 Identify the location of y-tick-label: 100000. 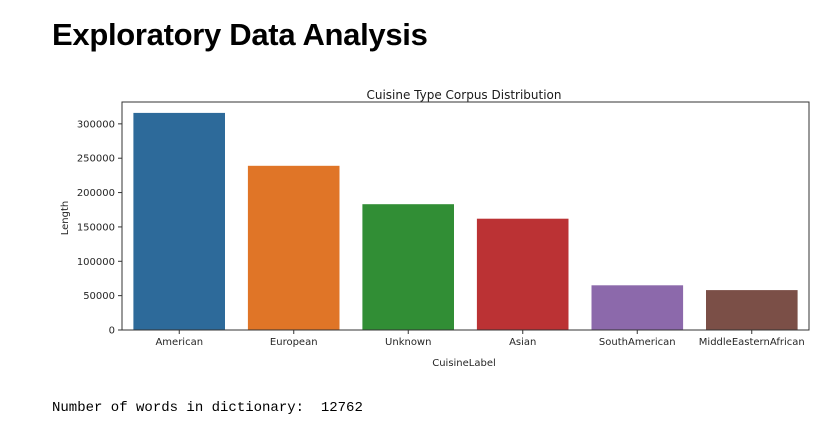
(96, 262).